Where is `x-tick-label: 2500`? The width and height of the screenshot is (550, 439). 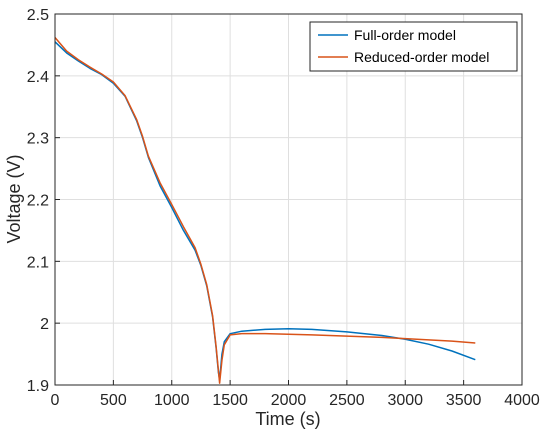
x-tick-label: 2500 is located at coordinates (347, 400).